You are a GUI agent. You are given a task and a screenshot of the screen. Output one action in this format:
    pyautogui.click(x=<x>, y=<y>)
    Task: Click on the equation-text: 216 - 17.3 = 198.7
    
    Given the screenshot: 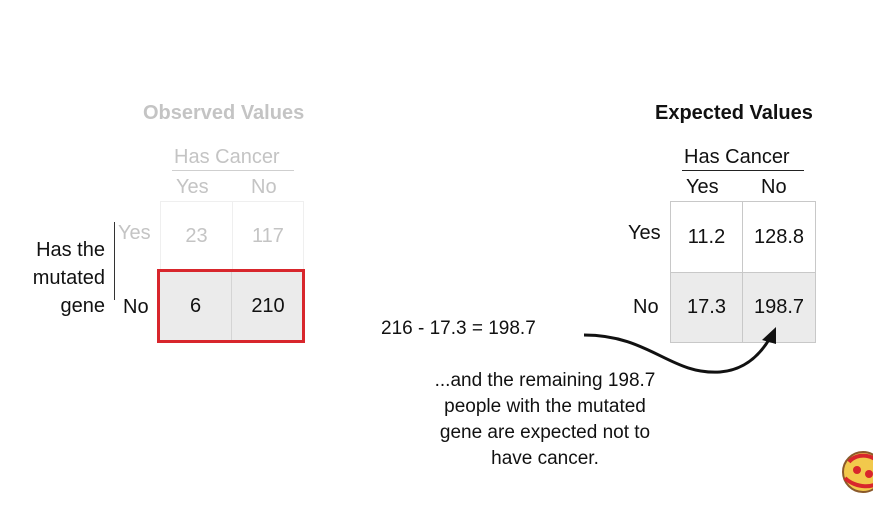 What is the action you would take?
    pyautogui.click(x=458, y=328)
    